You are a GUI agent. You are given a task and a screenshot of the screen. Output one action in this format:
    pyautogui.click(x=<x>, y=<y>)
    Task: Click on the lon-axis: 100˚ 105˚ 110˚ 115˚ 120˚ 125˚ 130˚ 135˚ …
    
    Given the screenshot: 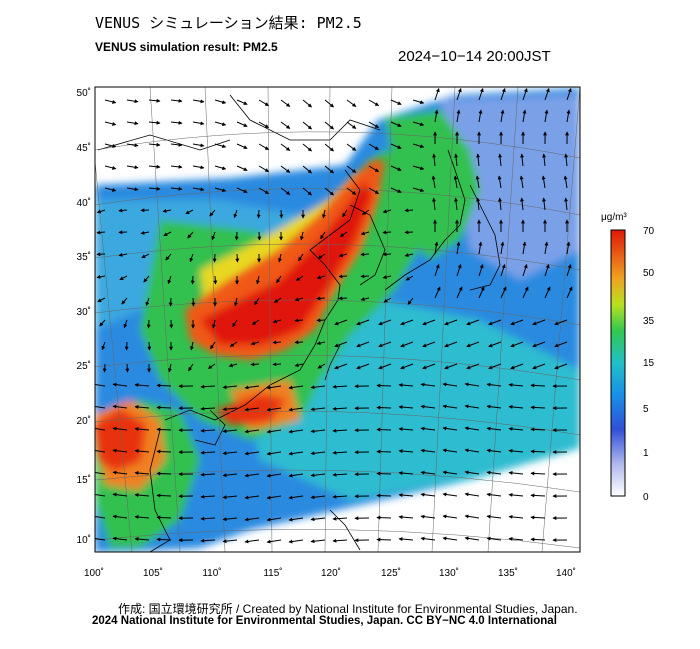 What is the action you would take?
    pyautogui.click(x=330, y=573)
    